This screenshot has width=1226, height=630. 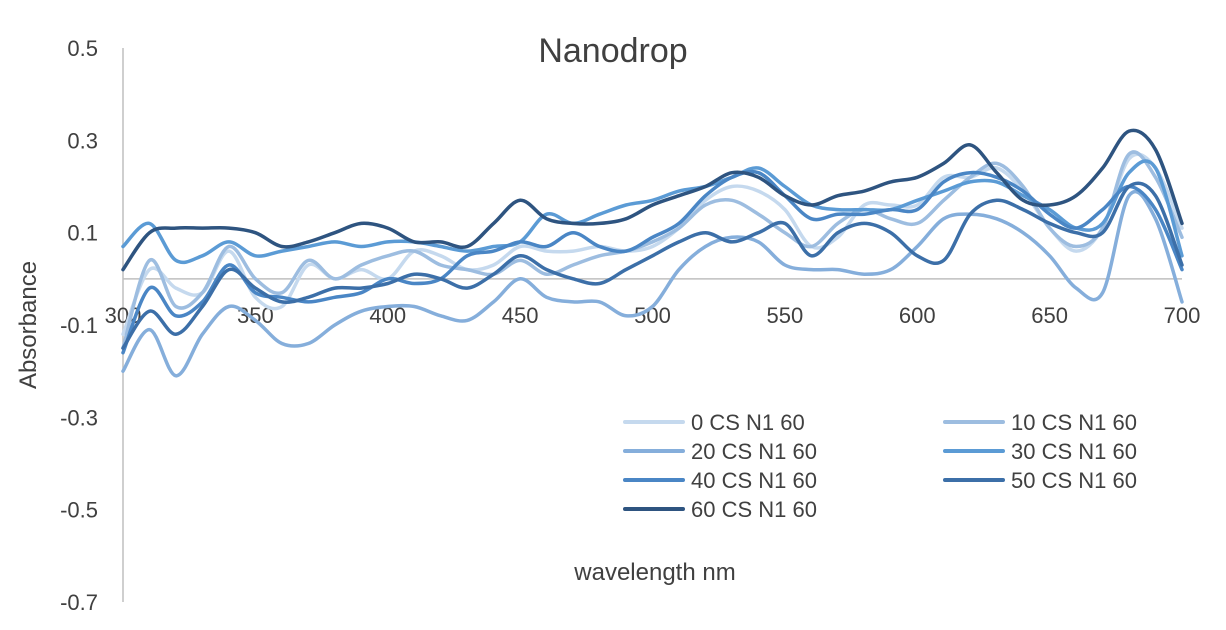 I want to click on legend-label: 0 CS N1 60, so click(x=748, y=422).